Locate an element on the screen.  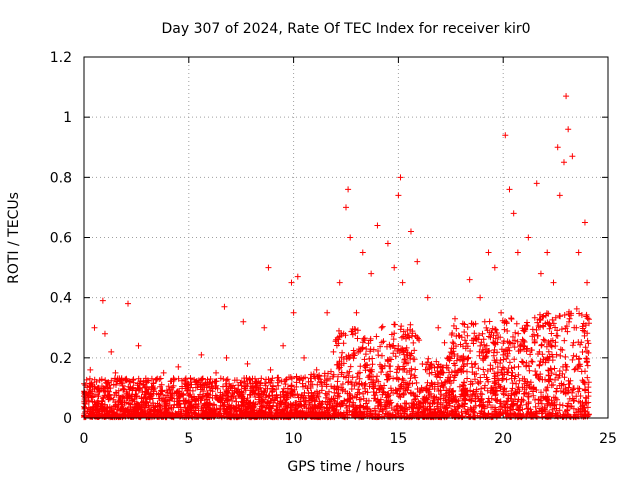
x-tick-label: 0 is located at coordinates (84, 439).